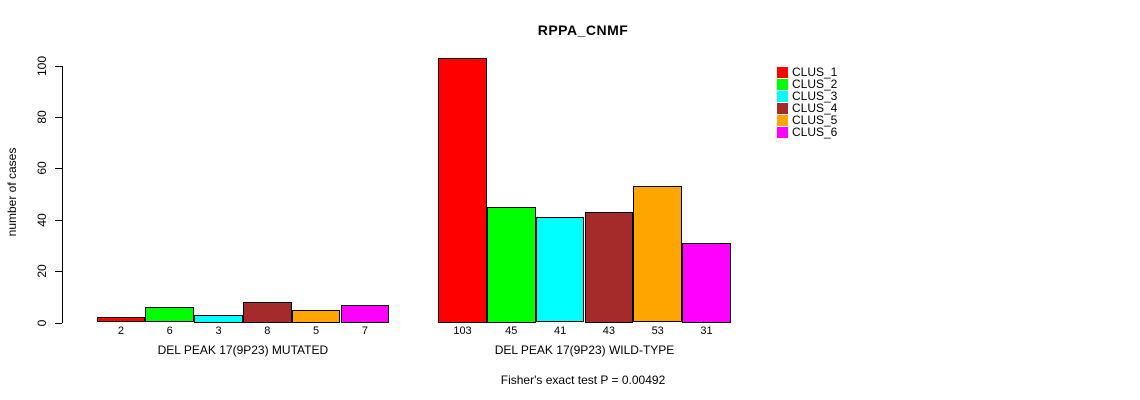  Describe the element at coordinates (42, 117) in the screenshot. I see `y-tick-label: 80` at that location.